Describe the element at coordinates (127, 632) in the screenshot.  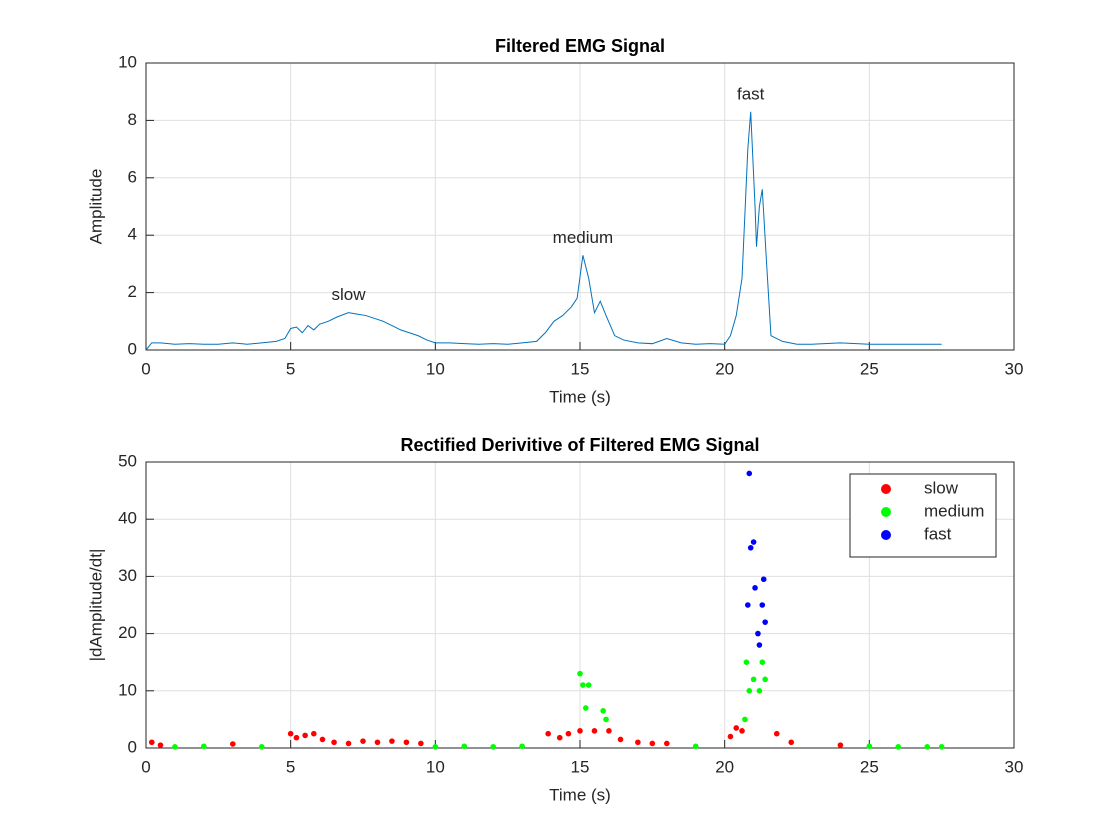
I see `y-tick-label: 20` at that location.